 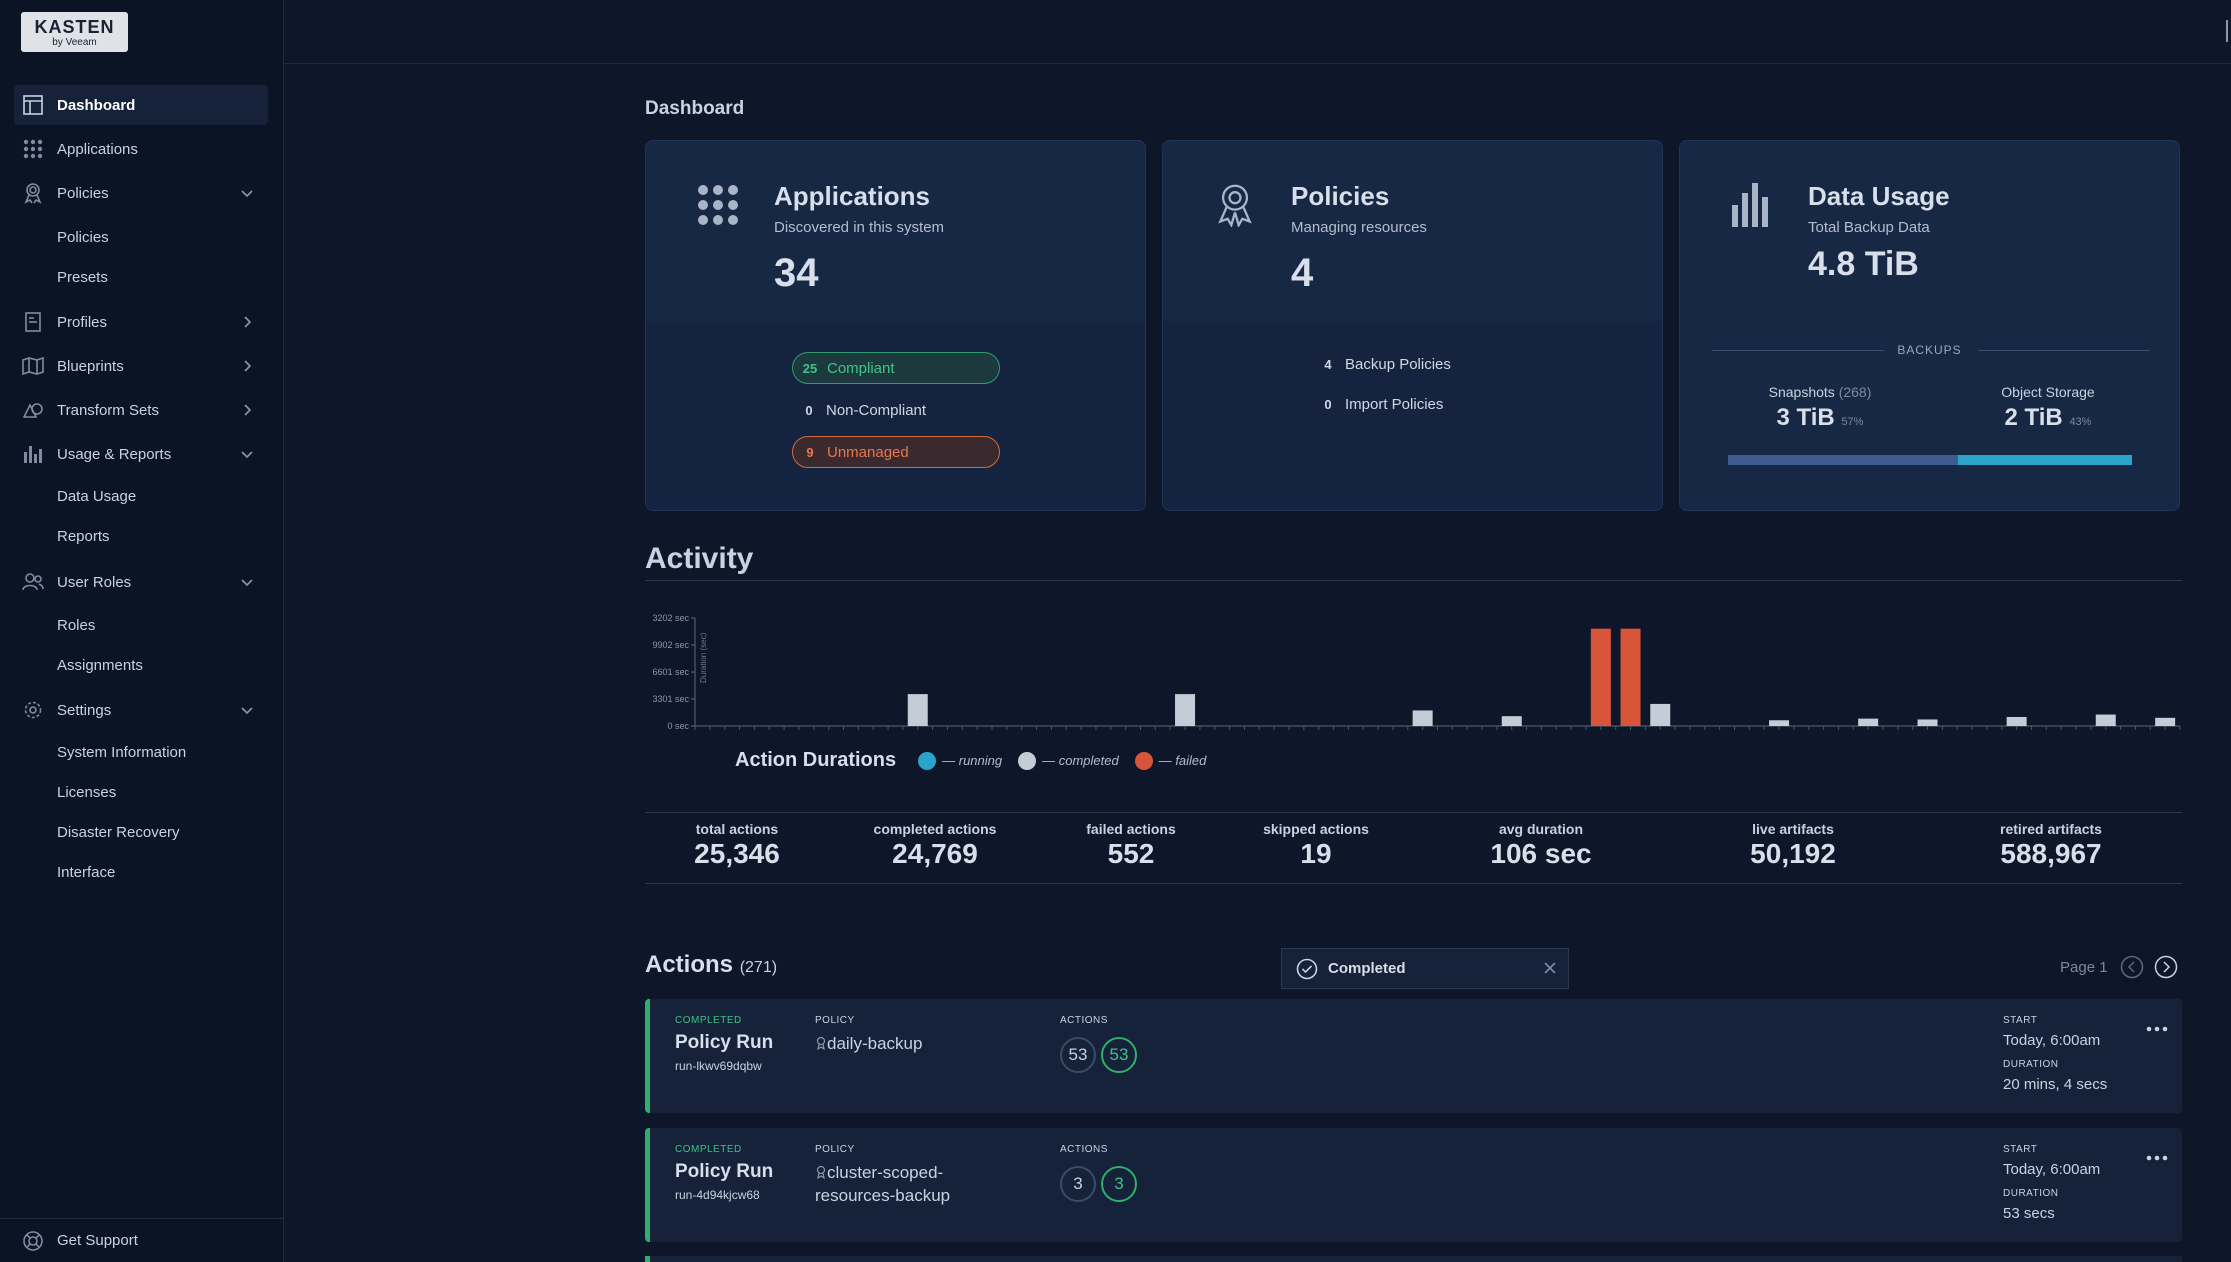 What do you see at coordinates (935, 845) in the screenshot?
I see `stat-completed-actions: completed actions 24,769` at bounding box center [935, 845].